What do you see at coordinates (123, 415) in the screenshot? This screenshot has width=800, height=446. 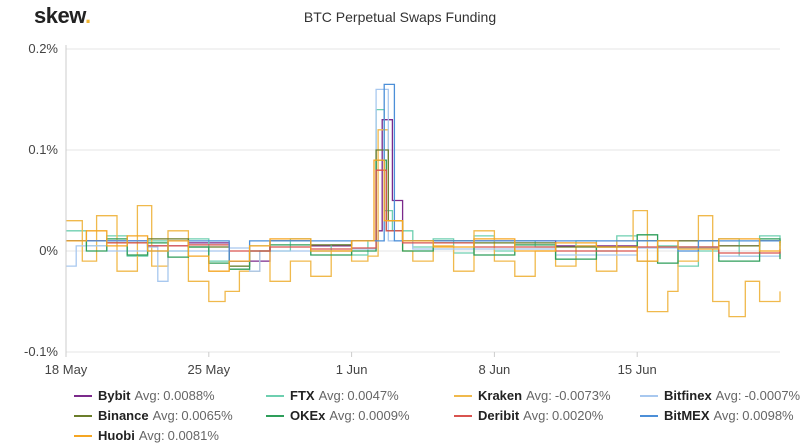 I see `legend-series-name: Binance` at bounding box center [123, 415].